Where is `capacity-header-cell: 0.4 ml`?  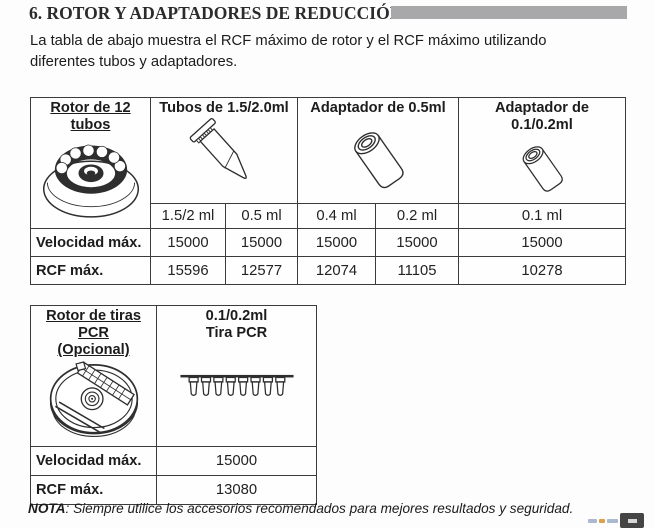 capacity-header-cell: 0.4 ml is located at coordinates (336, 216).